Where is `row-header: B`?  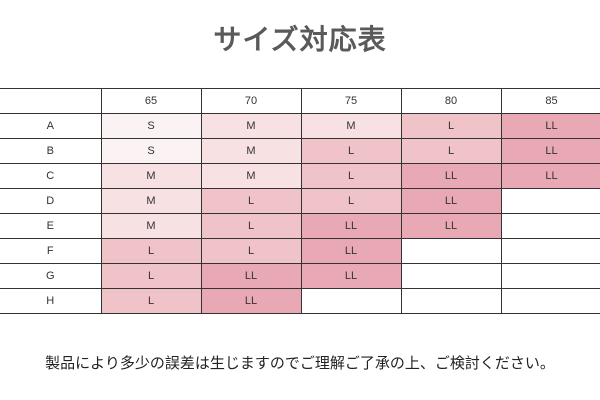 row-header: B is located at coordinates (51, 151).